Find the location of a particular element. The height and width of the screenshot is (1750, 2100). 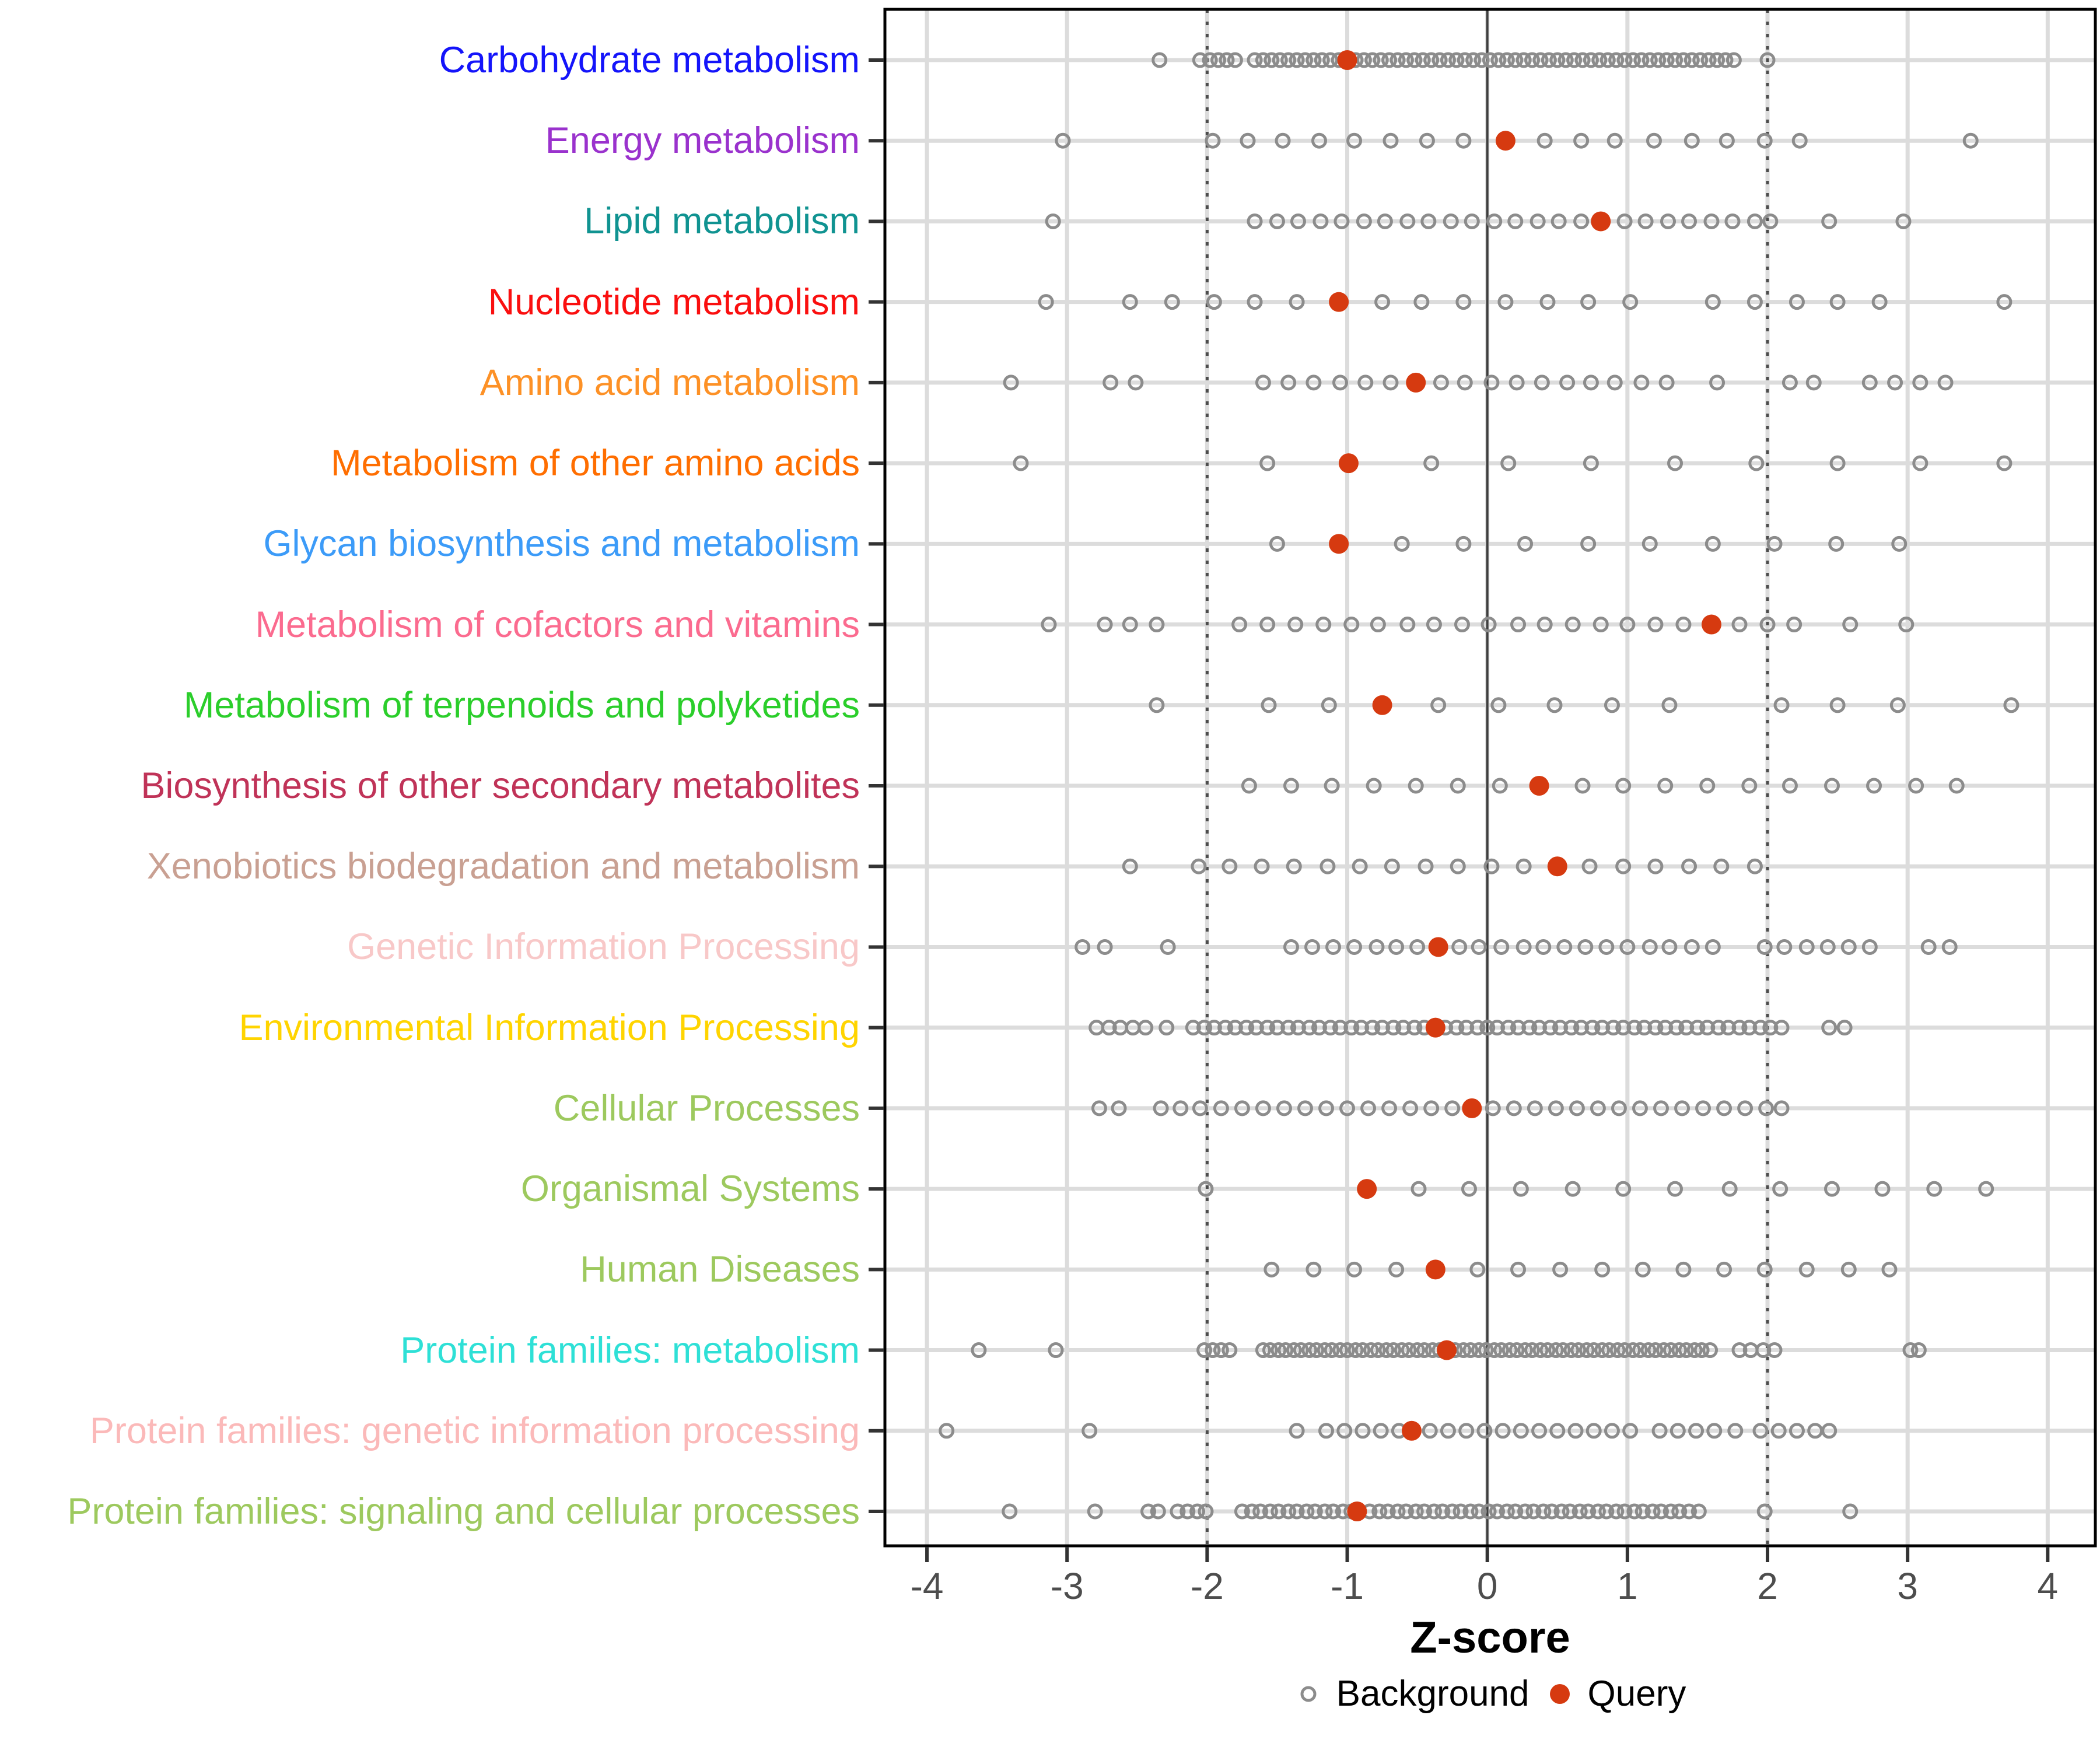

x-tick-label: -4 is located at coordinates (927, 1586).